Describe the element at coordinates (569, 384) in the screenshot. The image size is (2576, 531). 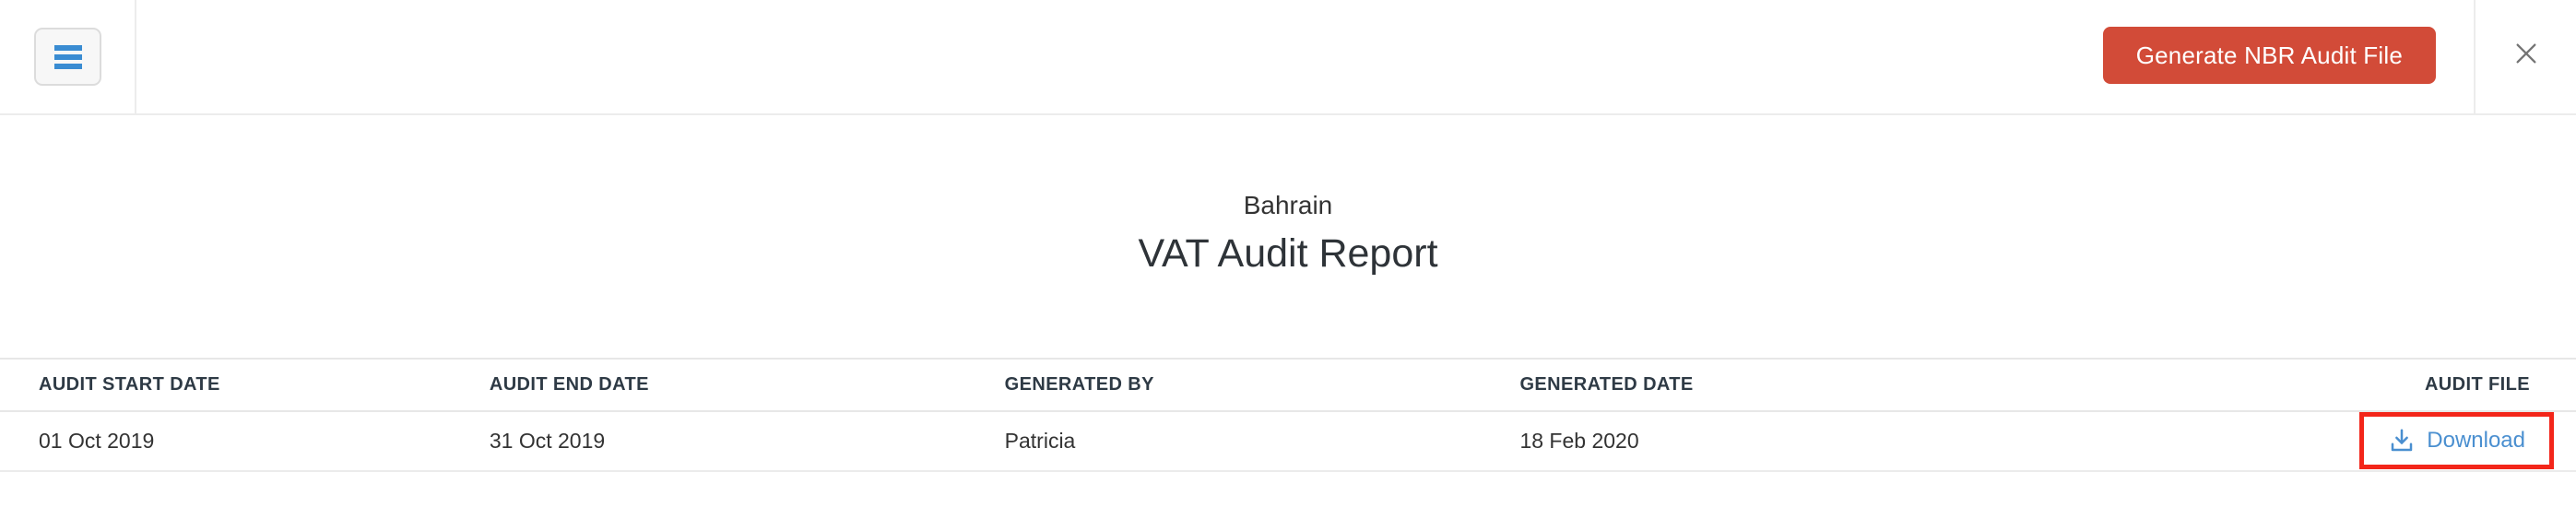
I see `column-header-audit-end-date: AUDIT END DATE` at that location.